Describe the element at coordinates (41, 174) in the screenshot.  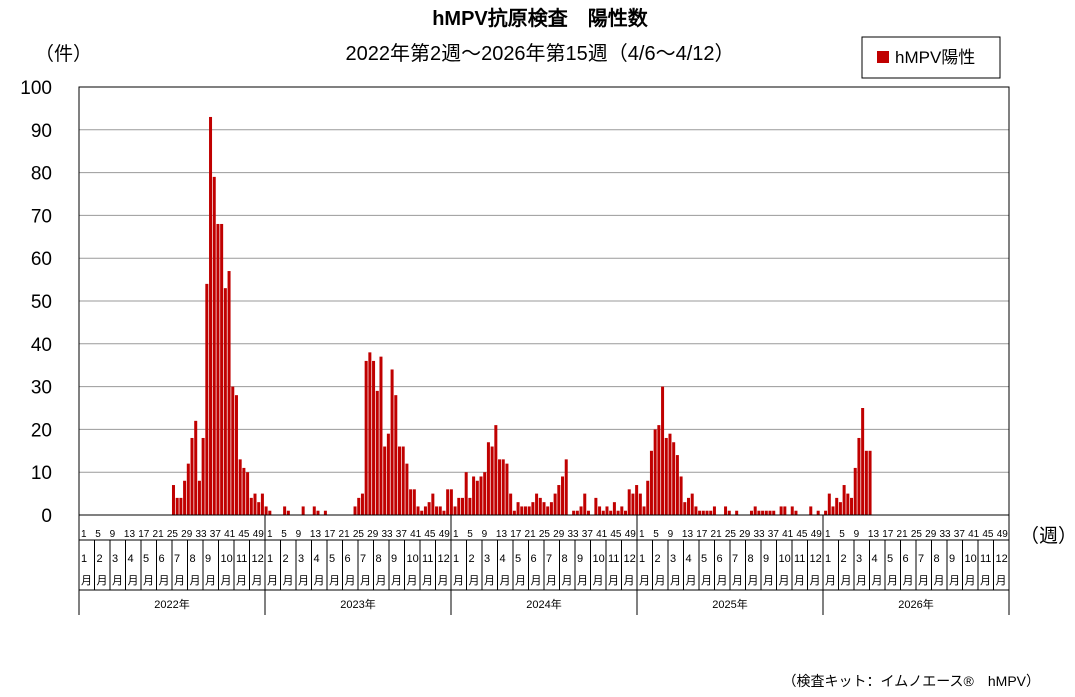
I see `y-tick-label: 80` at that location.